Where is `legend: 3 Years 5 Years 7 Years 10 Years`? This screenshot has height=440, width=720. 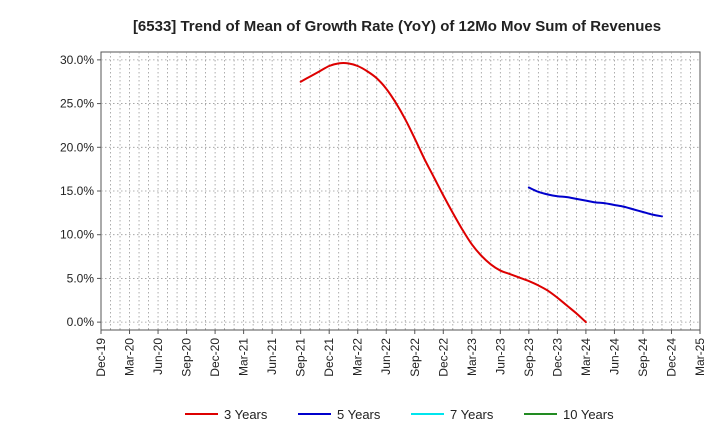
legend: 3 Years 5 Years 7 Years 10 Years is located at coordinates (399, 414).